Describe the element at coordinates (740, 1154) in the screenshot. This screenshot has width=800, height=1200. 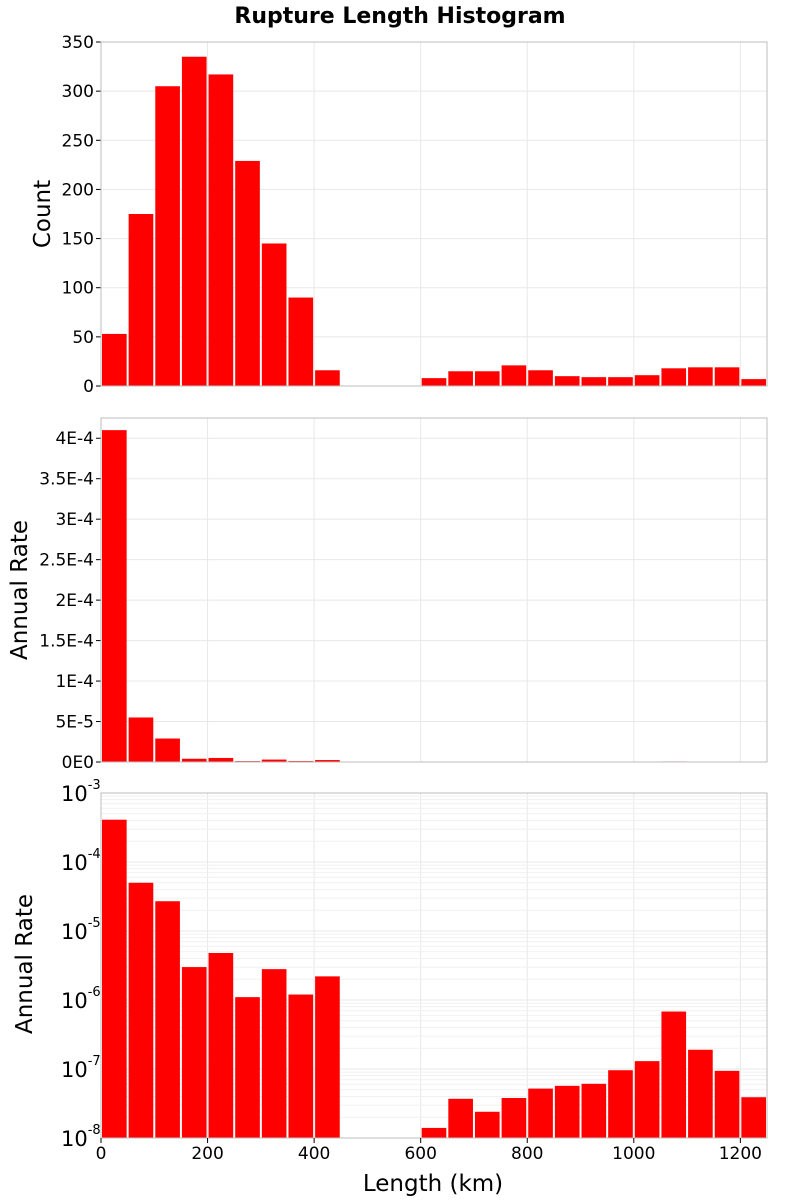
I see `x-tick-label: 1200` at that location.